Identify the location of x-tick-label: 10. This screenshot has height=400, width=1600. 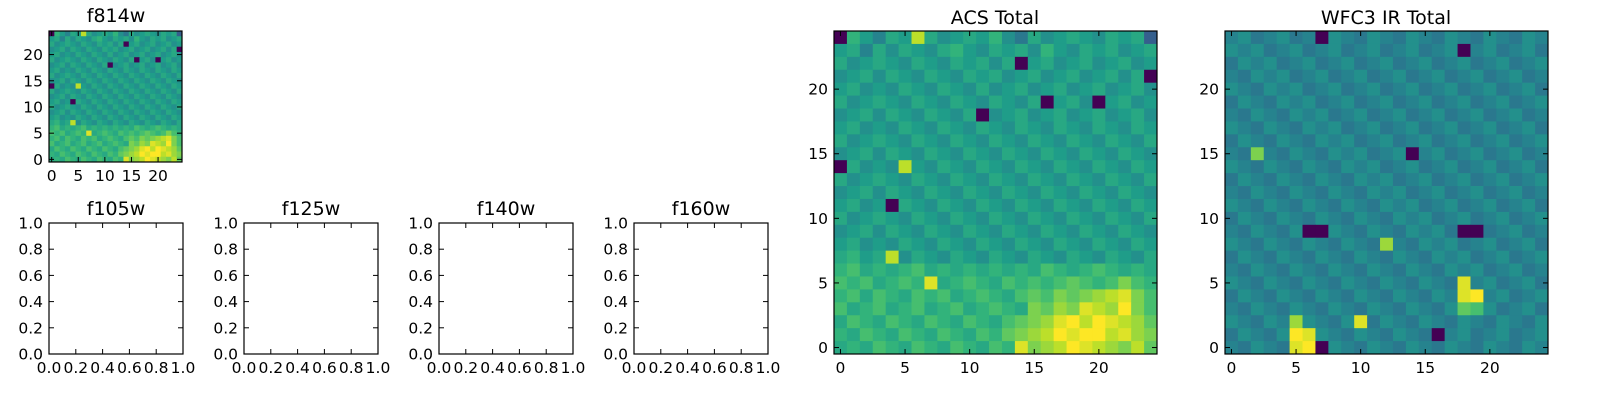
(105, 176).